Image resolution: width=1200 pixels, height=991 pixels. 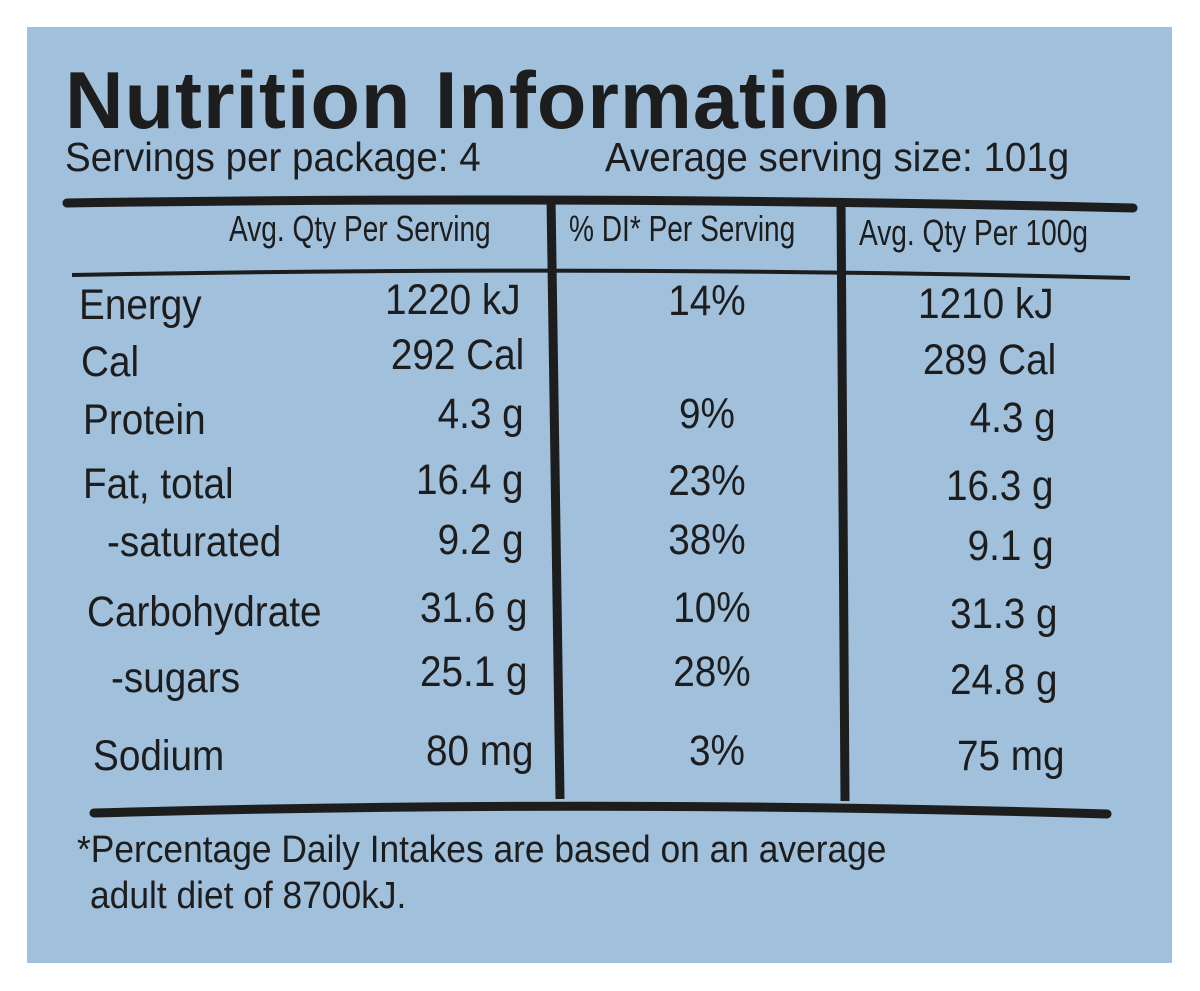 I want to click on fat-total-per-100g: 16.3 g, so click(x=1000, y=486).